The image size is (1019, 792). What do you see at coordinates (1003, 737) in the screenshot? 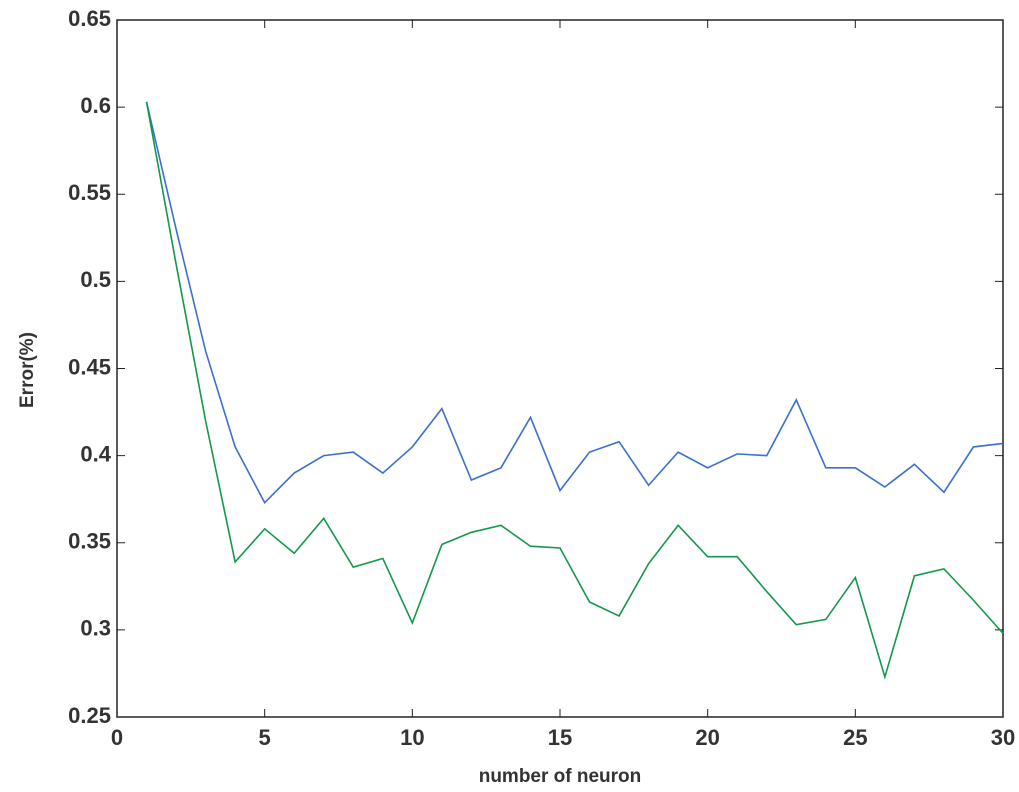
I see `x-tick-label: 30` at bounding box center [1003, 737].